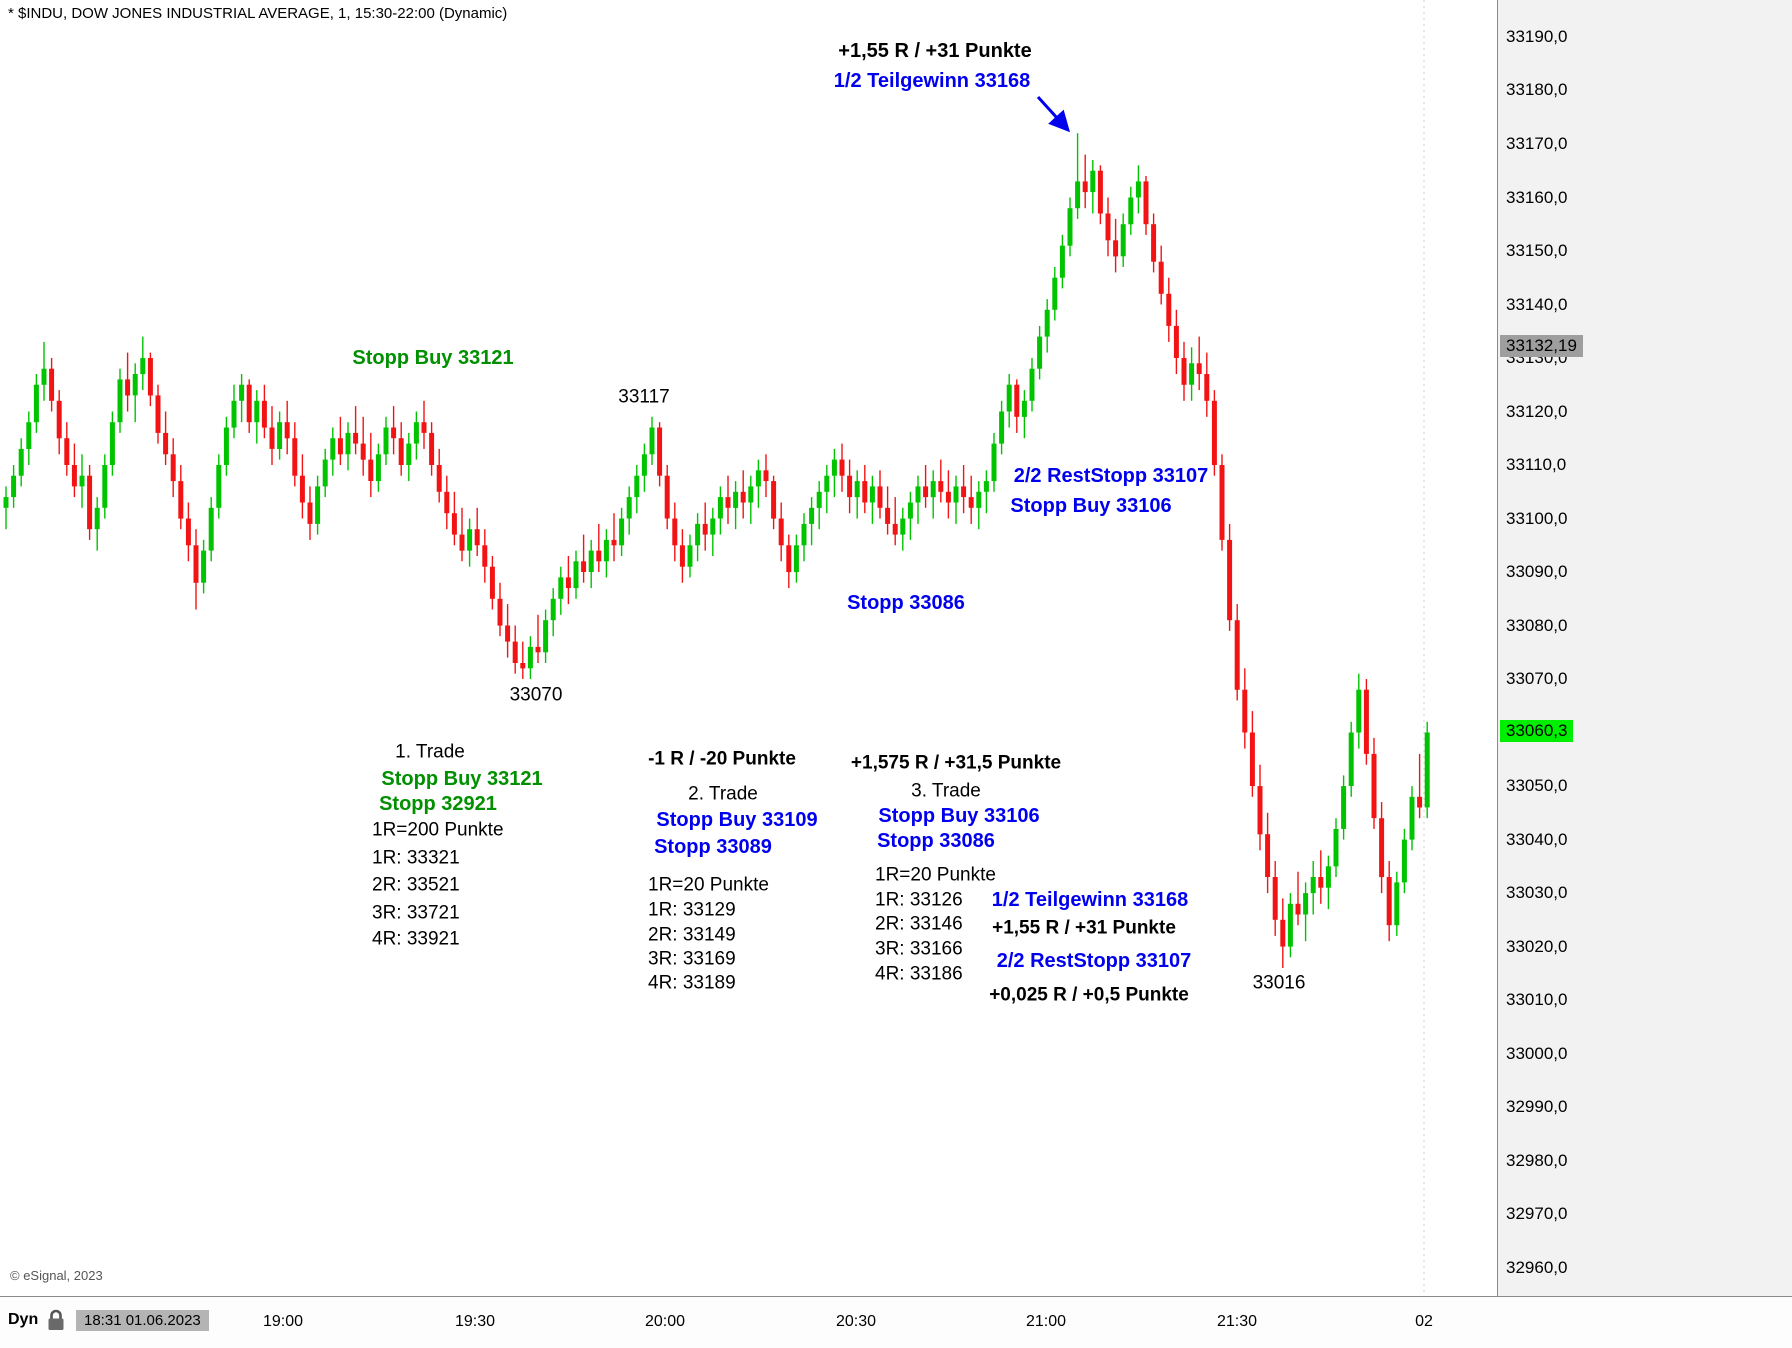  I want to click on price-axis-label: 33020,0, so click(1537, 946).